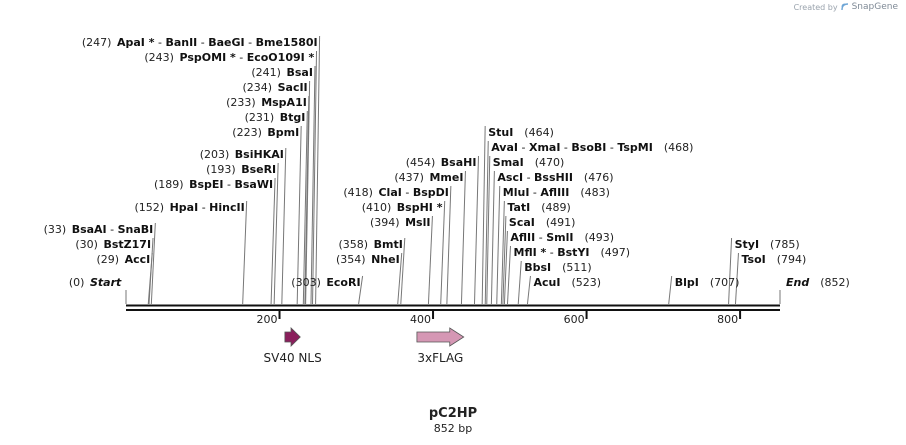 The height and width of the screenshot is (445, 906). Describe the element at coordinates (368, 259) in the screenshot. I see `site-label-nhei: (354) NheI` at that location.